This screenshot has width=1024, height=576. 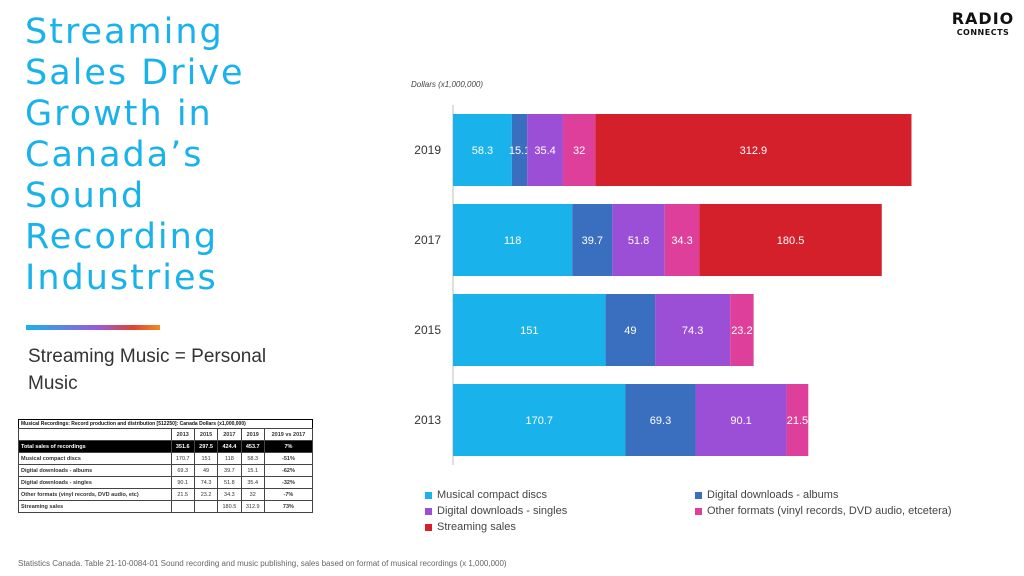 I want to click on table-cell: 35.4, so click(x=252, y=482).